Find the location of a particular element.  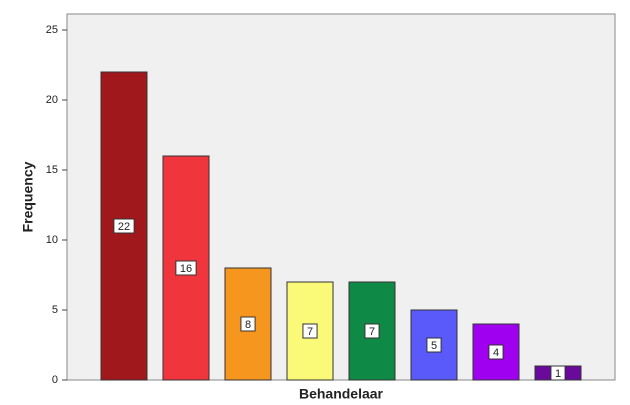

y-tick-label: 10 is located at coordinates (52, 240).